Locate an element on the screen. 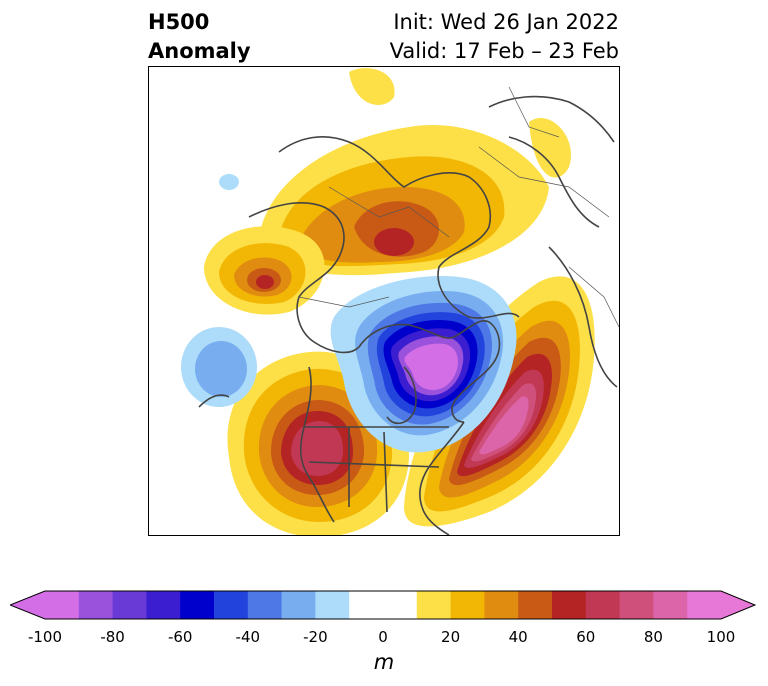  valid-range: Valid: 17 Feb – 23 Feb is located at coordinates (504, 51).